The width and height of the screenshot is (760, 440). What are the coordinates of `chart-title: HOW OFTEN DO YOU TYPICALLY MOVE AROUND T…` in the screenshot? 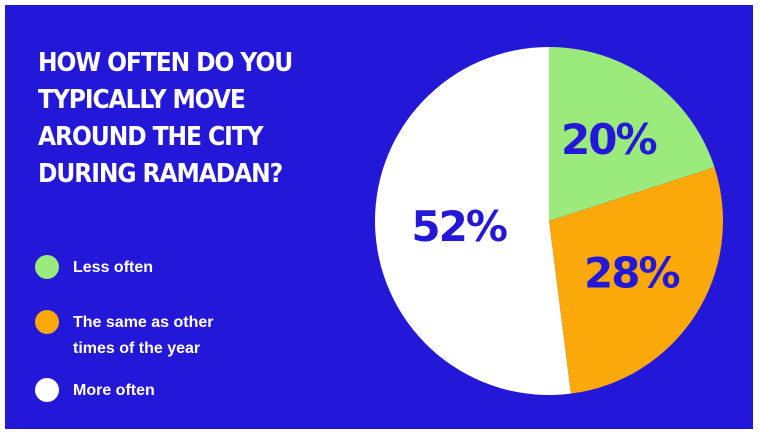 It's located at (165, 118).